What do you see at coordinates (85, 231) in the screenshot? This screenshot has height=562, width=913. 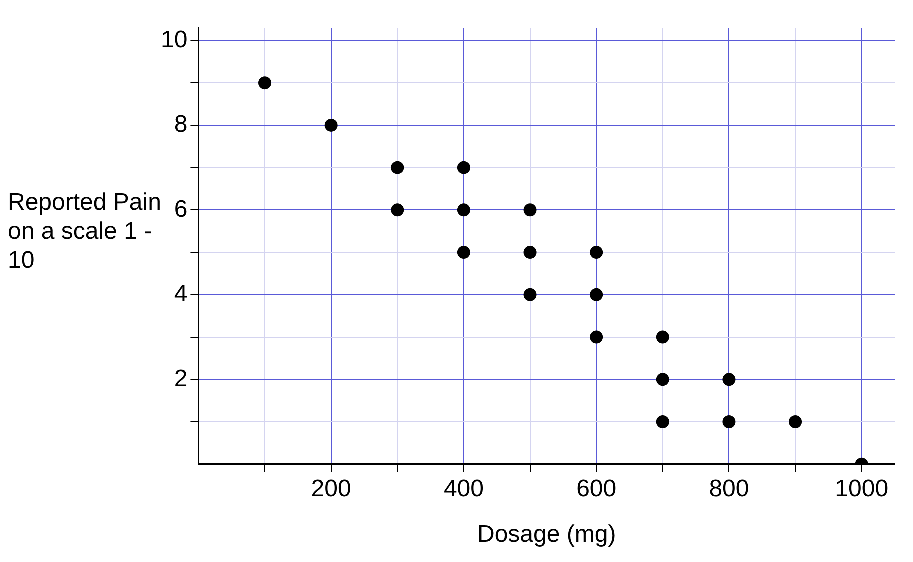 I see `y-axis-title: Reported Pain on a scale 1 - 10` at bounding box center [85, 231].